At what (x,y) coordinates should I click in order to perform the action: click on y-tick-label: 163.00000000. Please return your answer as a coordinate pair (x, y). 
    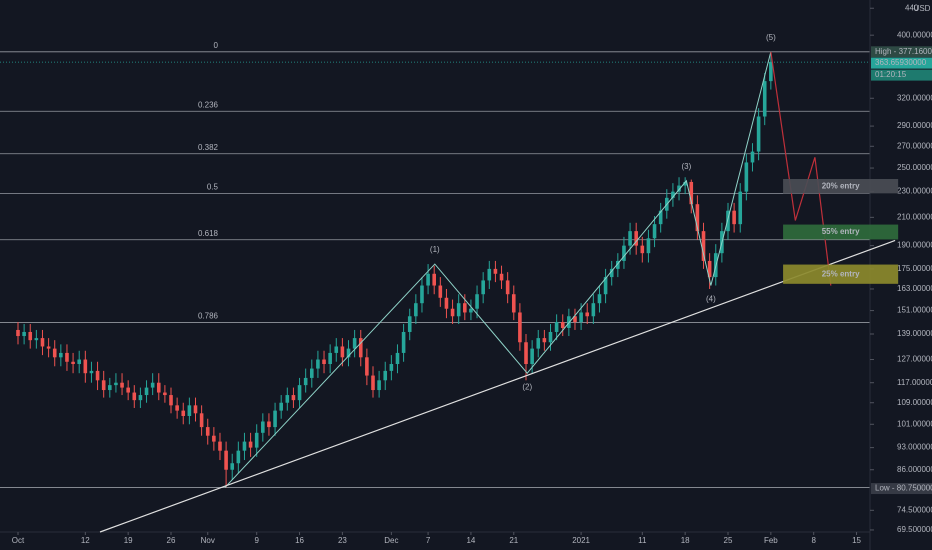
    Looking at the image, I should click on (914, 288).